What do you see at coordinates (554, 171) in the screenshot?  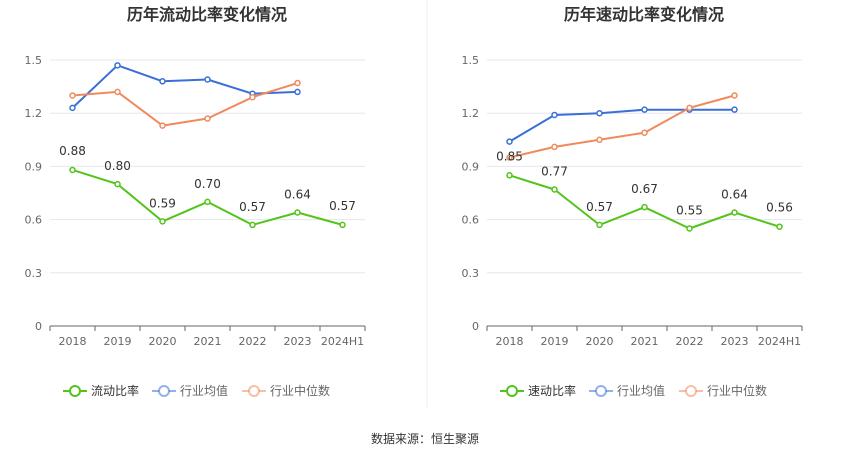 I see `data-label: 0.77` at bounding box center [554, 171].